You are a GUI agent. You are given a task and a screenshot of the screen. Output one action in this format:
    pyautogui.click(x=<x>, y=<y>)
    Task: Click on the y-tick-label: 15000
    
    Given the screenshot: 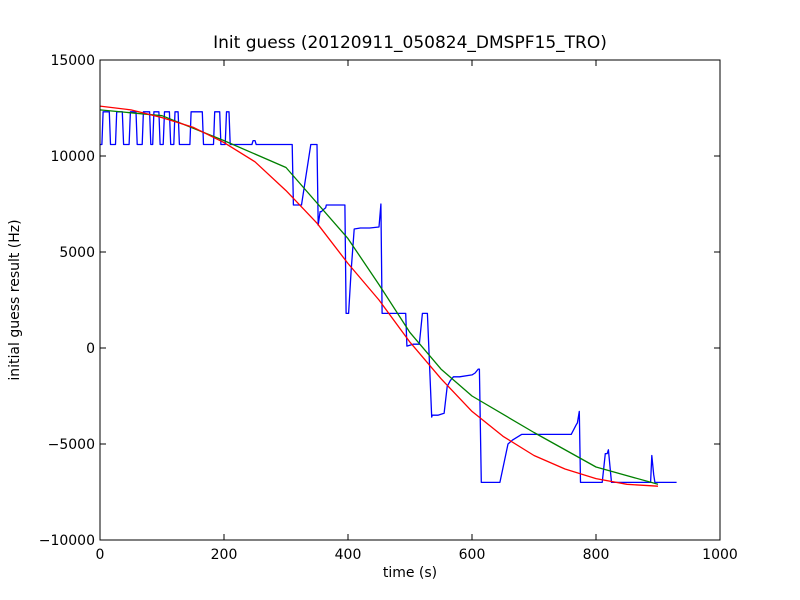 What is the action you would take?
    pyautogui.click(x=72, y=61)
    